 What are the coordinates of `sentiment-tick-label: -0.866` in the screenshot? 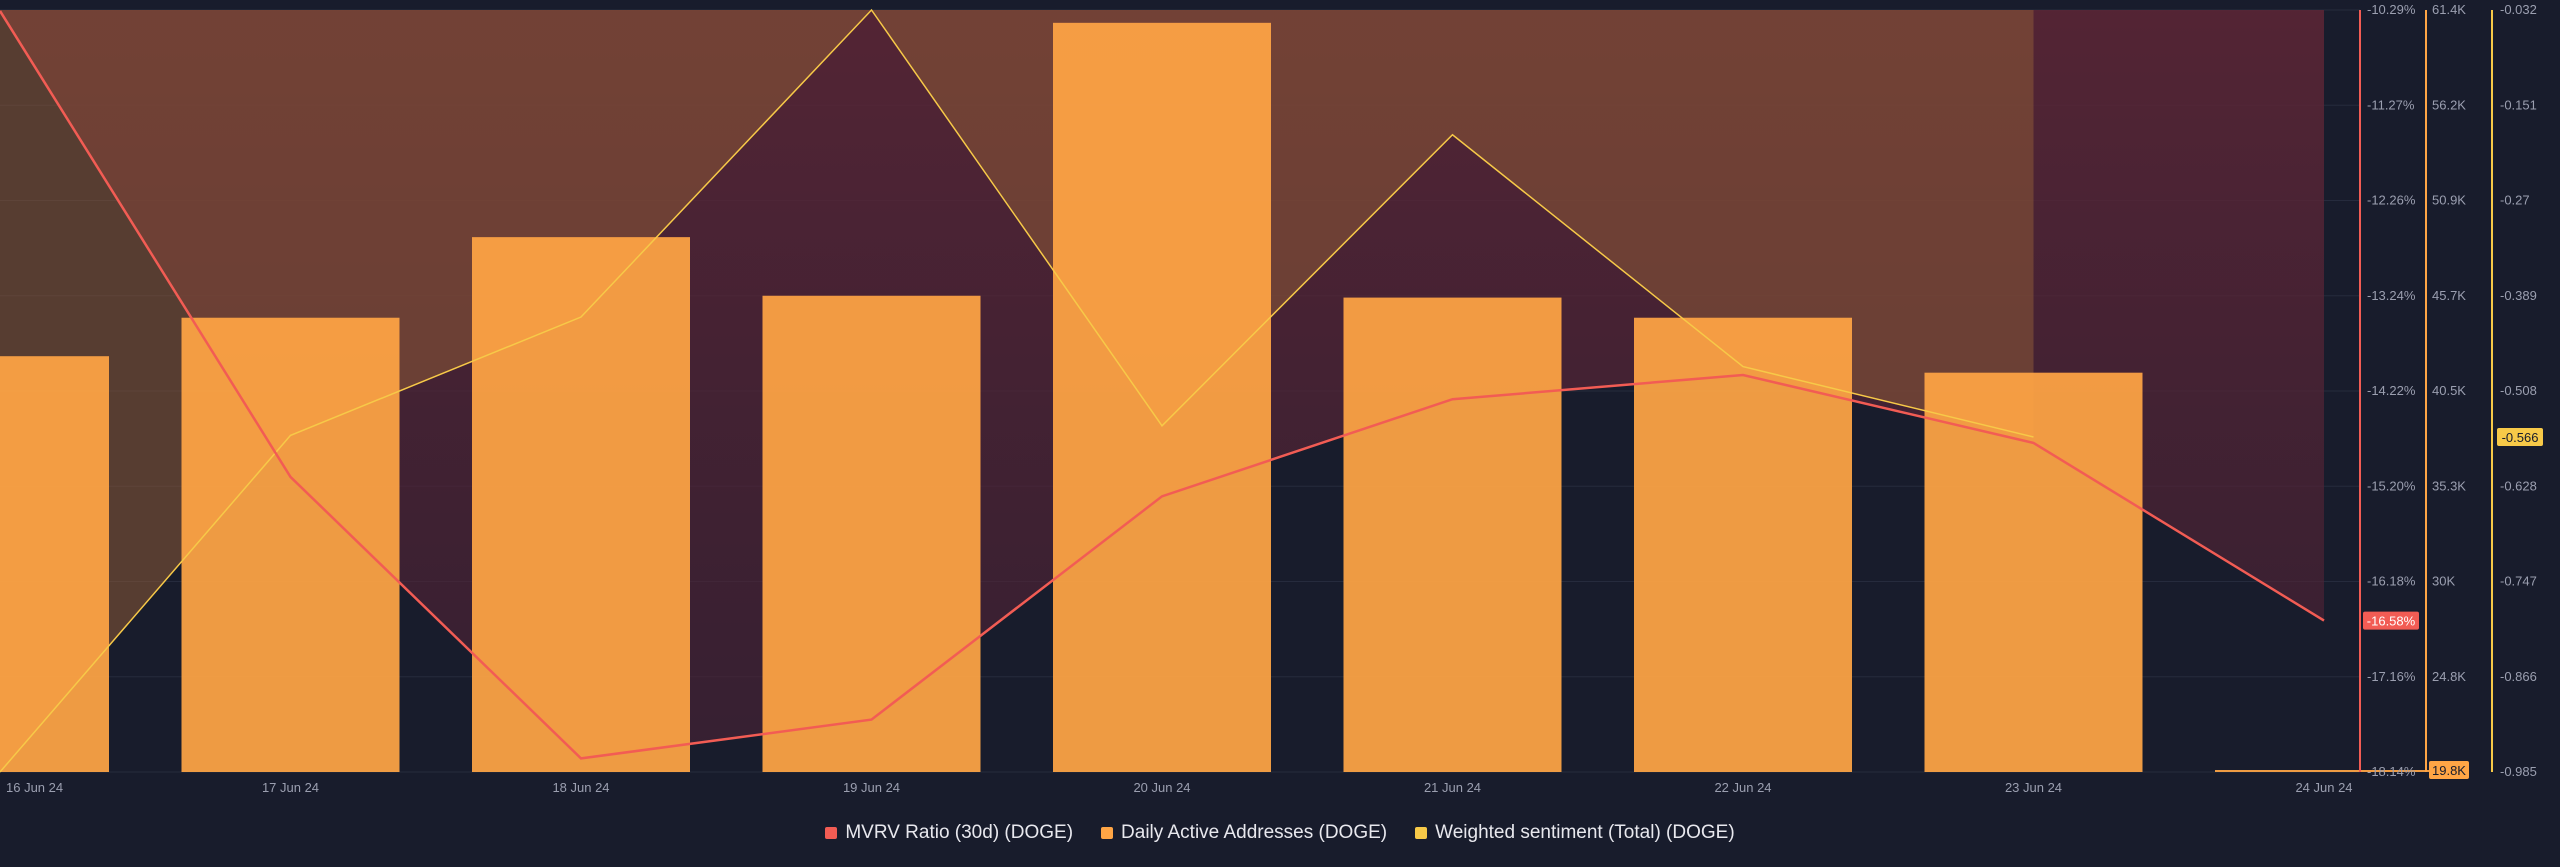 It's located at (2518, 676).